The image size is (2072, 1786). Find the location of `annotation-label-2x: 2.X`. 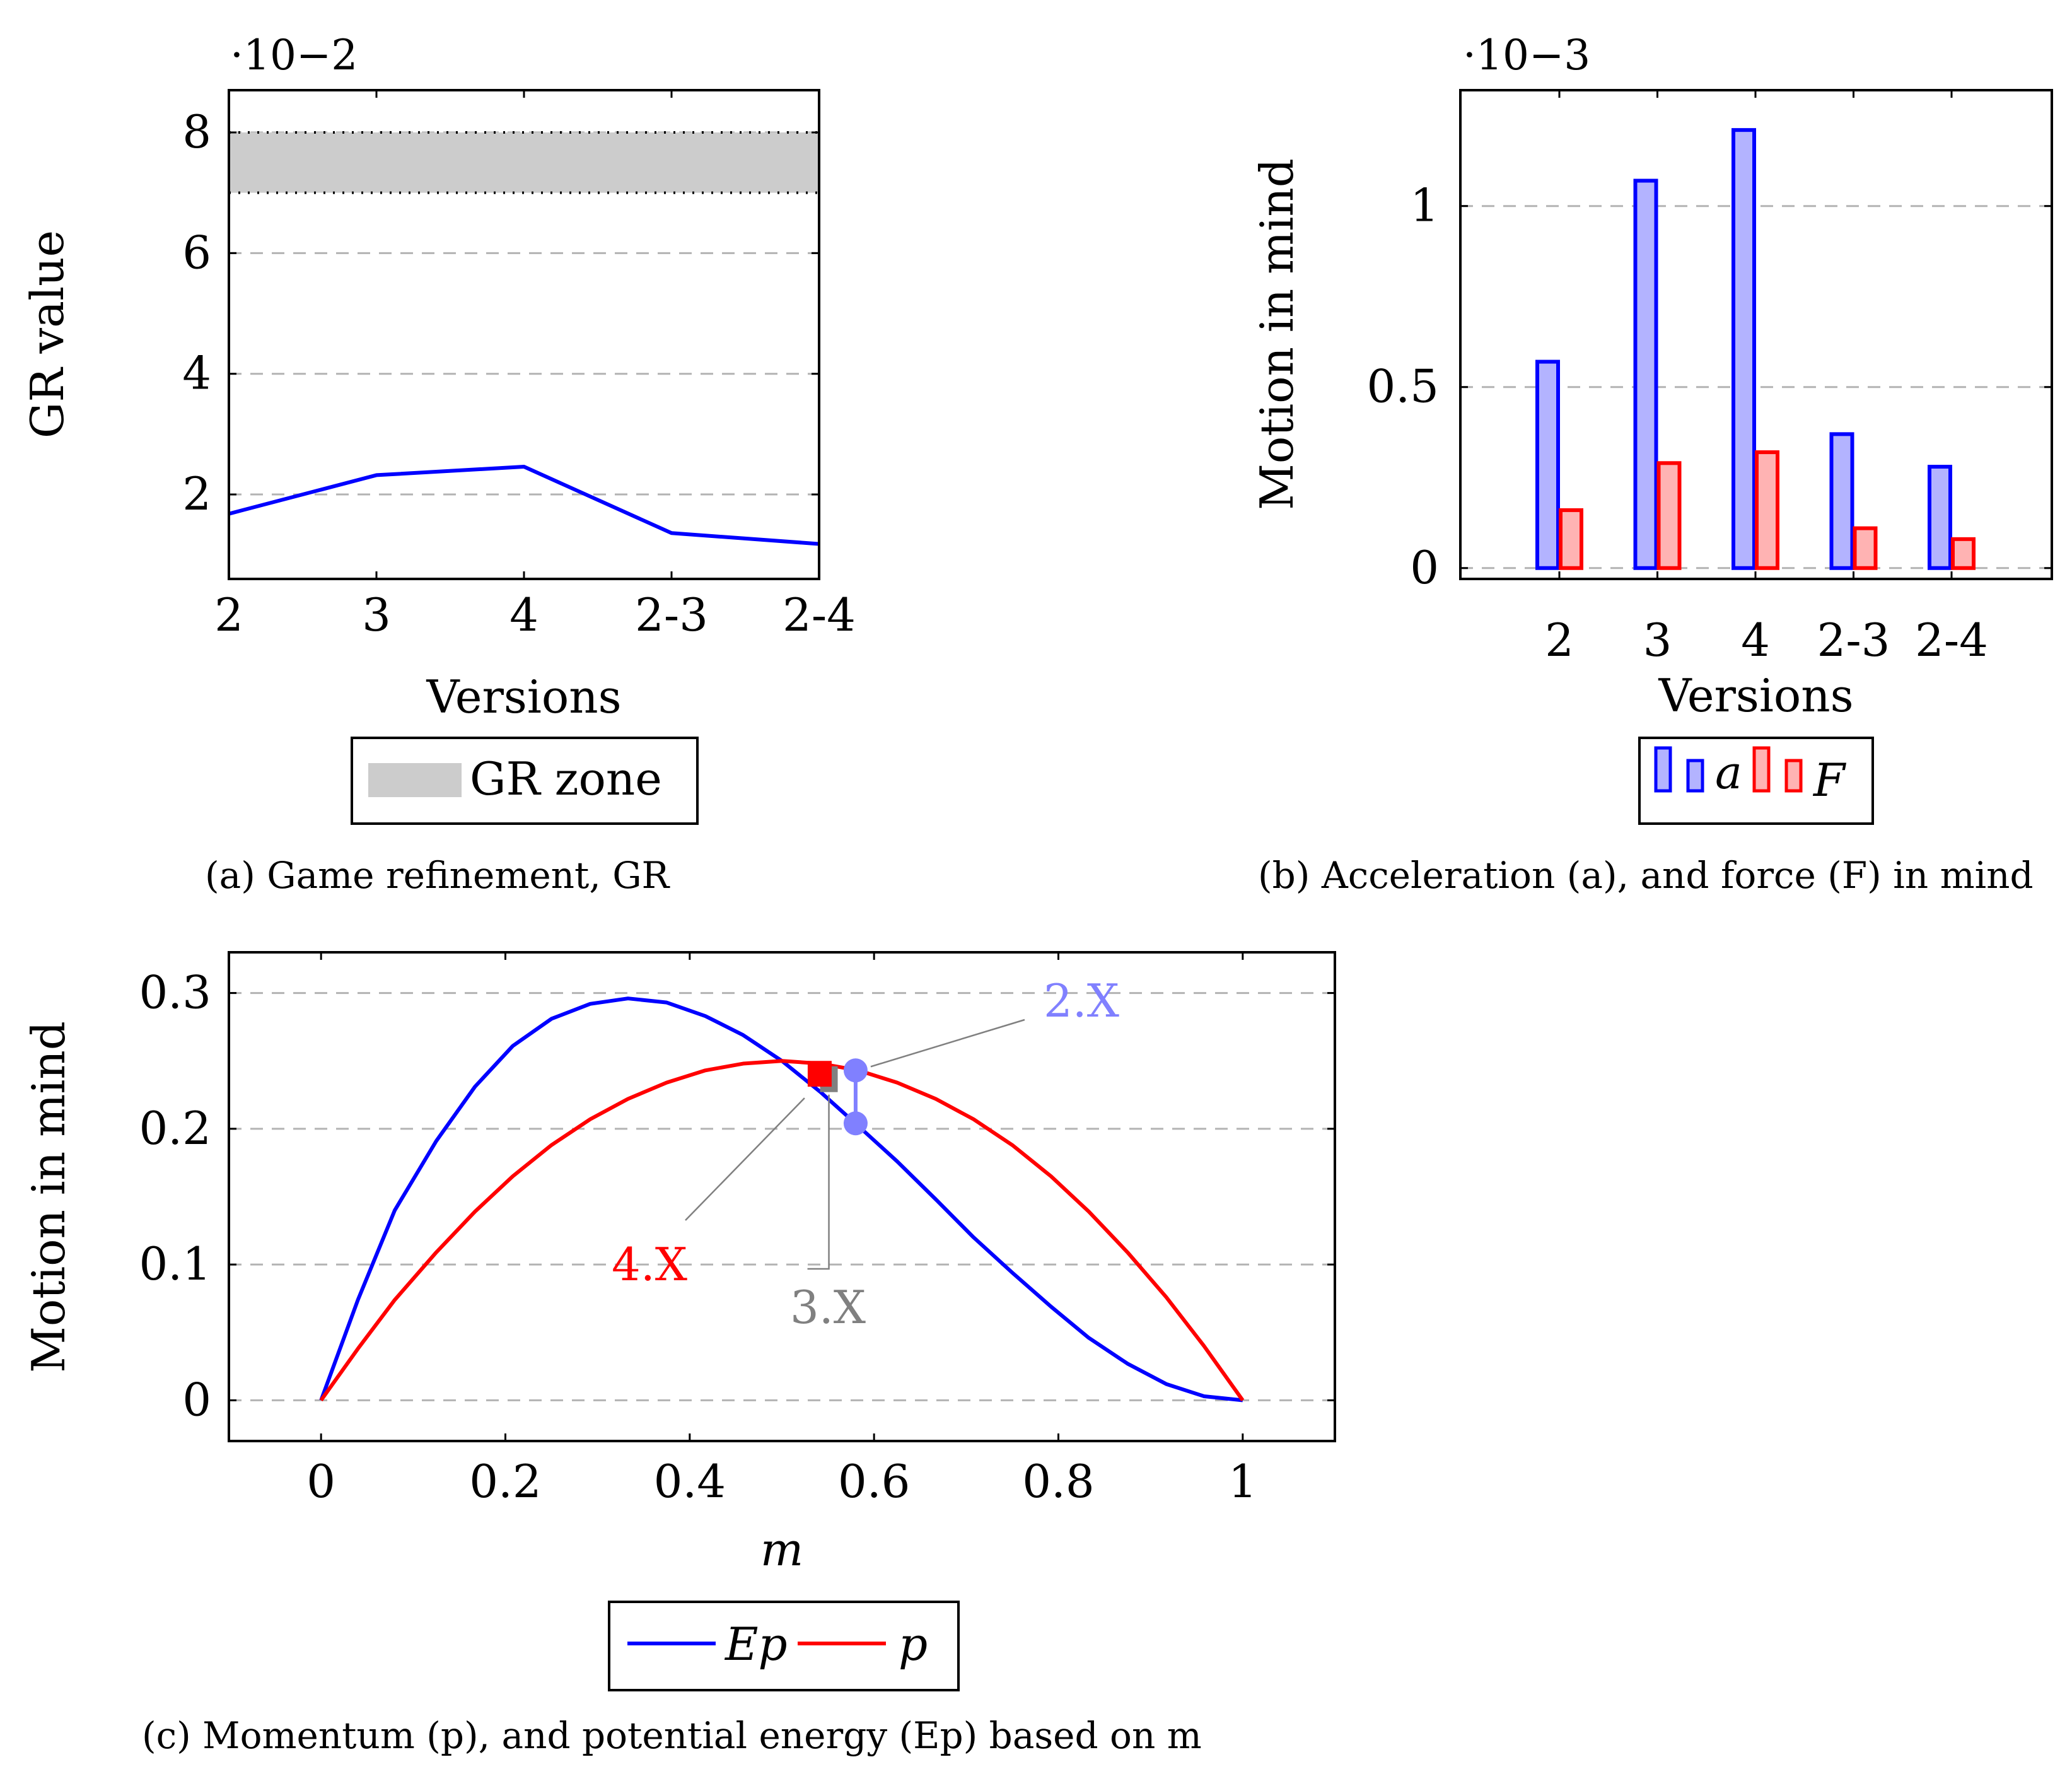

annotation-label-2x: 2.X is located at coordinates (1081, 1000).